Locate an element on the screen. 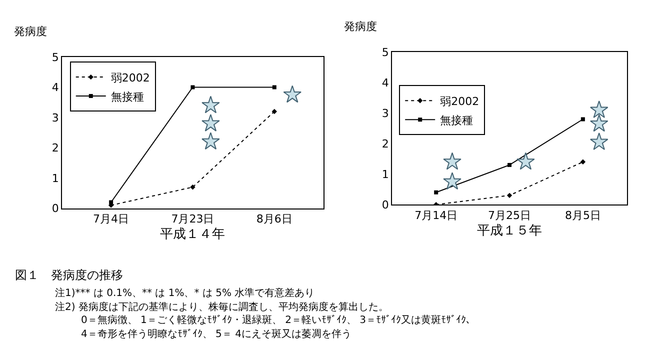 This screenshot has height=353, width=660. x-tick-label: 8月6日 is located at coordinates (274, 219).